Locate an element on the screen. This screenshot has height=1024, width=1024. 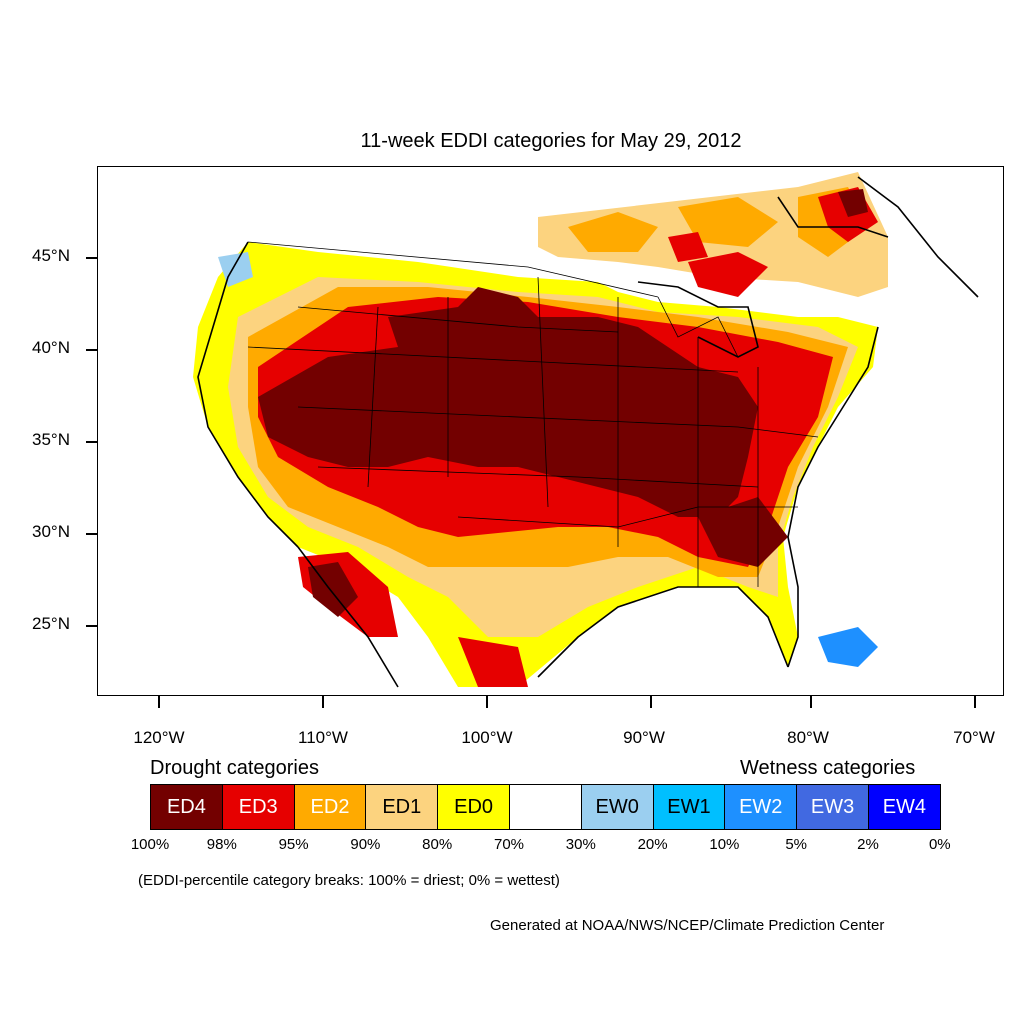
lon-label-120: 120°W is located at coordinates (159, 737).